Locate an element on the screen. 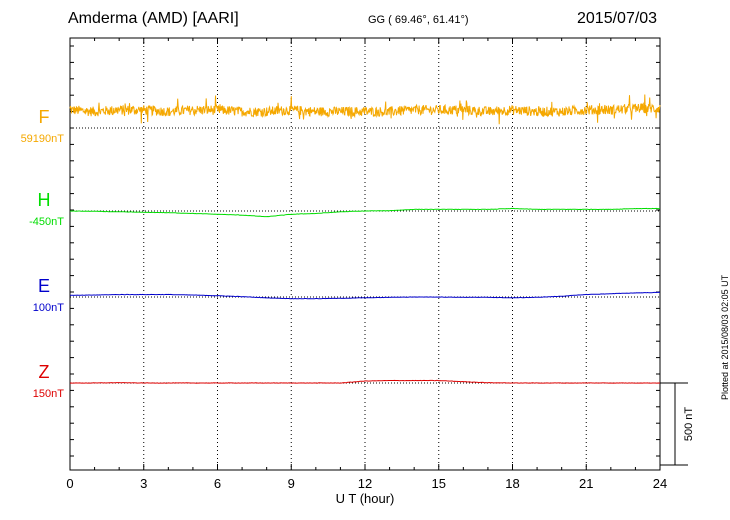 The height and width of the screenshot is (520, 730). component-label-e: E is located at coordinates (44, 286).